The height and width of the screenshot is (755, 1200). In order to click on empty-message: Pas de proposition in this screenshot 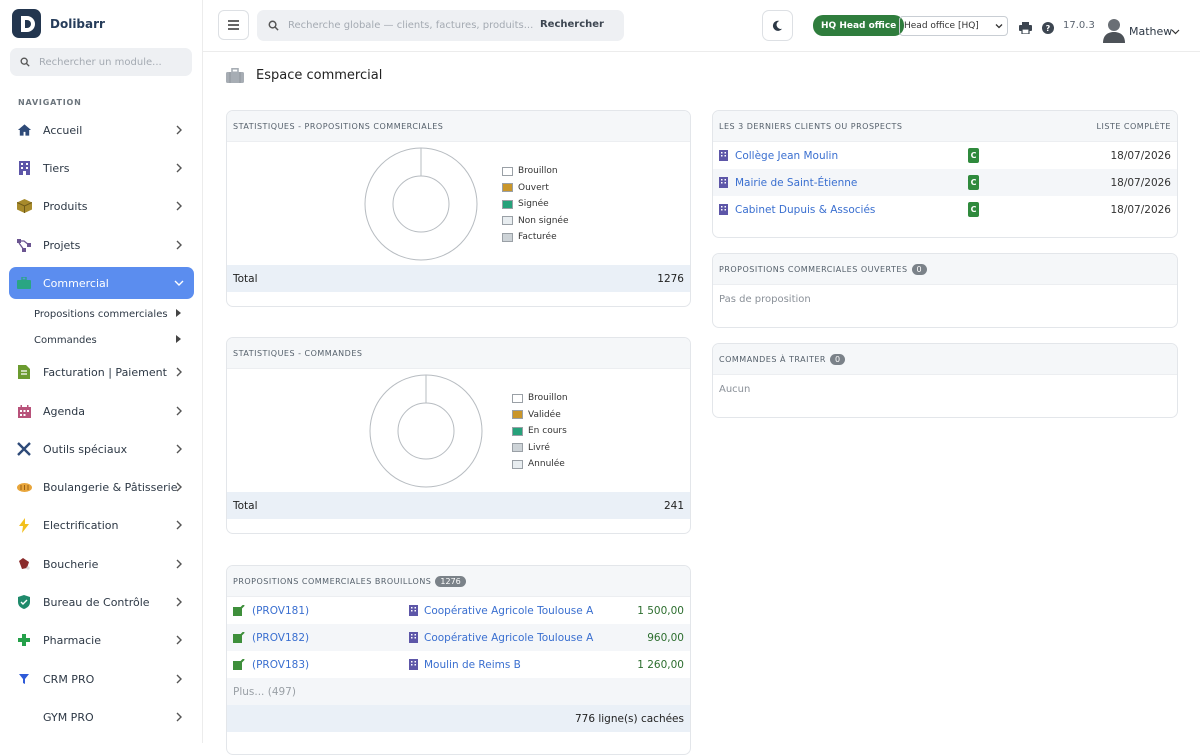, I will do `click(765, 299)`.